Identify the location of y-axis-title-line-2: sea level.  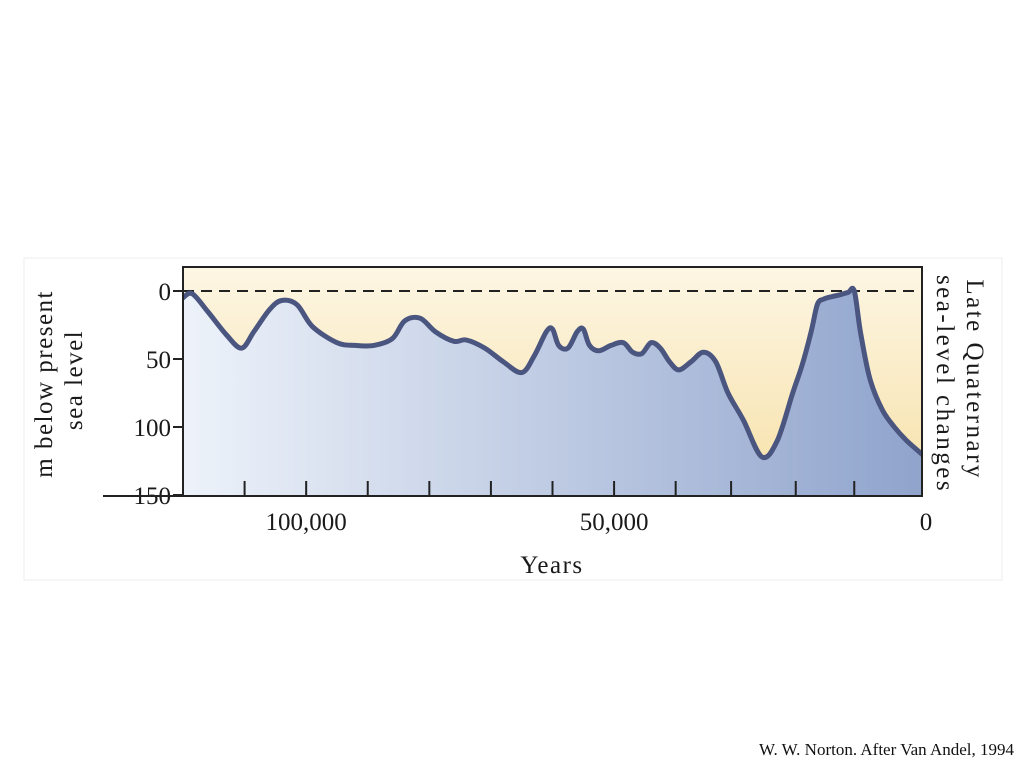
(74, 380).